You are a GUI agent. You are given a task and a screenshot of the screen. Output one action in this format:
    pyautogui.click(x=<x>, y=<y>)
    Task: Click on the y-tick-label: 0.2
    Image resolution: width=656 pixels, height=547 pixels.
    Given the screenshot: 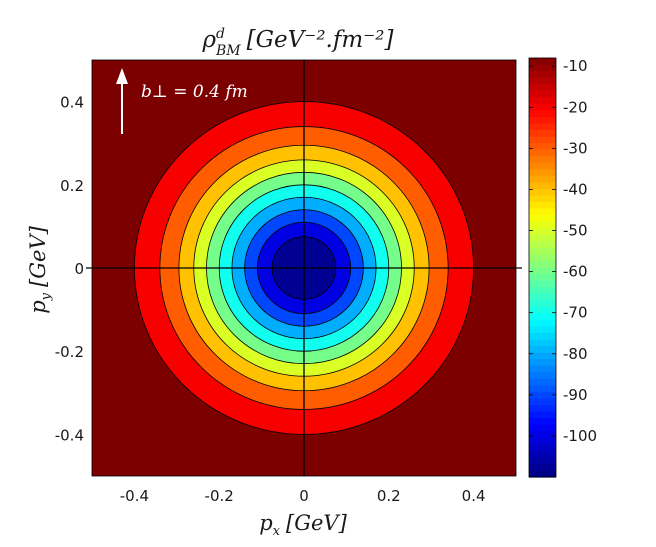 What is the action you would take?
    pyautogui.click(x=72, y=186)
    